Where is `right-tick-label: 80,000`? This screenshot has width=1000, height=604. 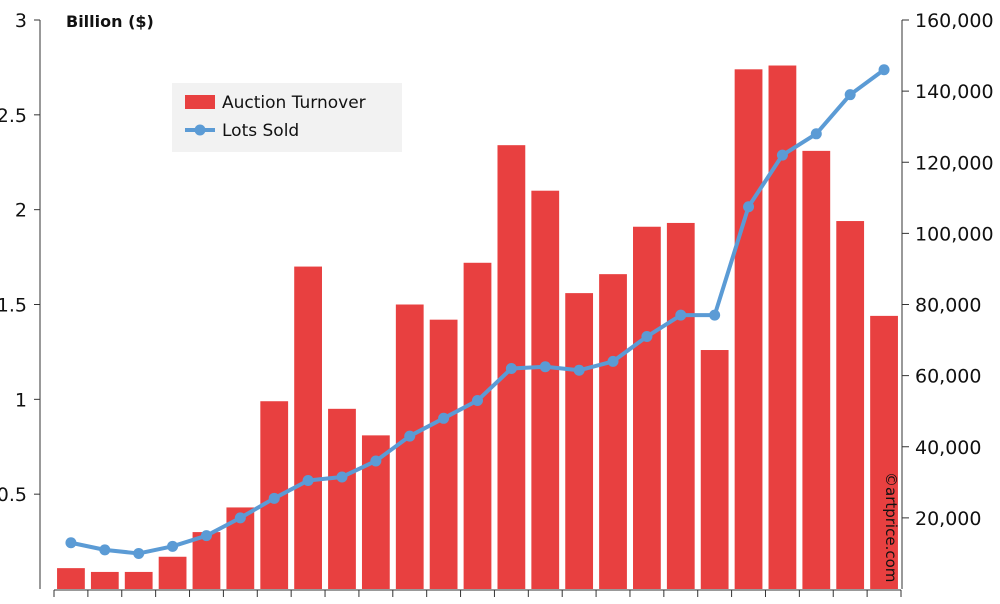
right-tick-label: 80,000 is located at coordinates (948, 306).